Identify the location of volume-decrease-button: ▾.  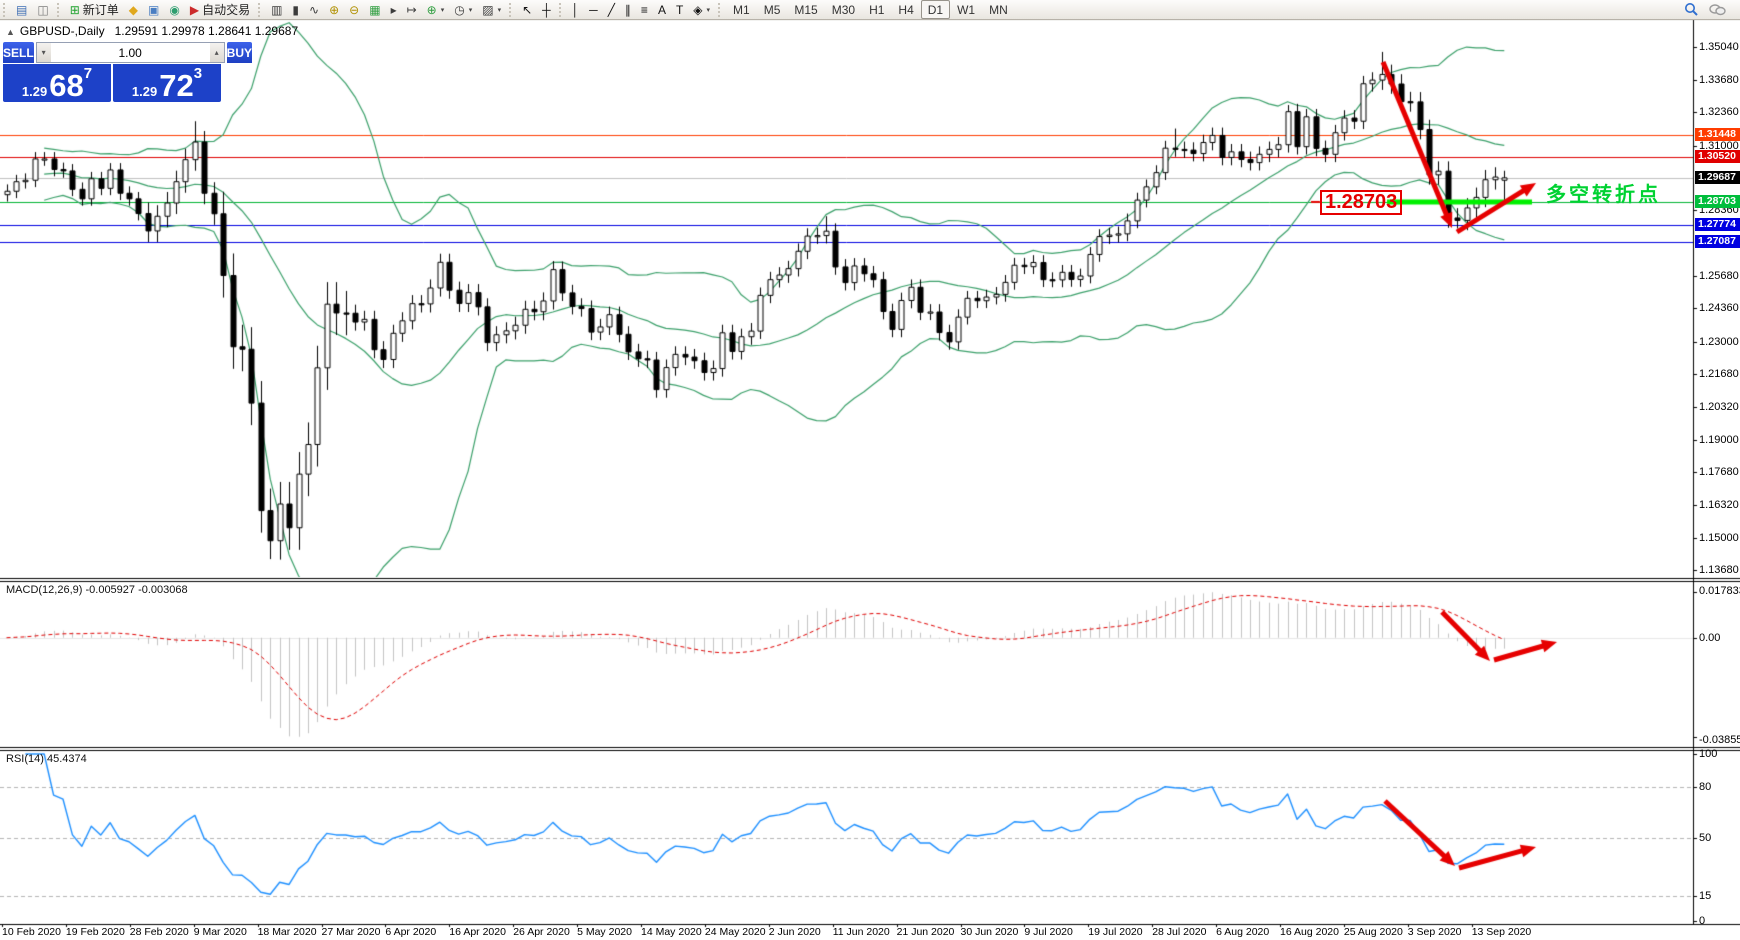
(43, 52).